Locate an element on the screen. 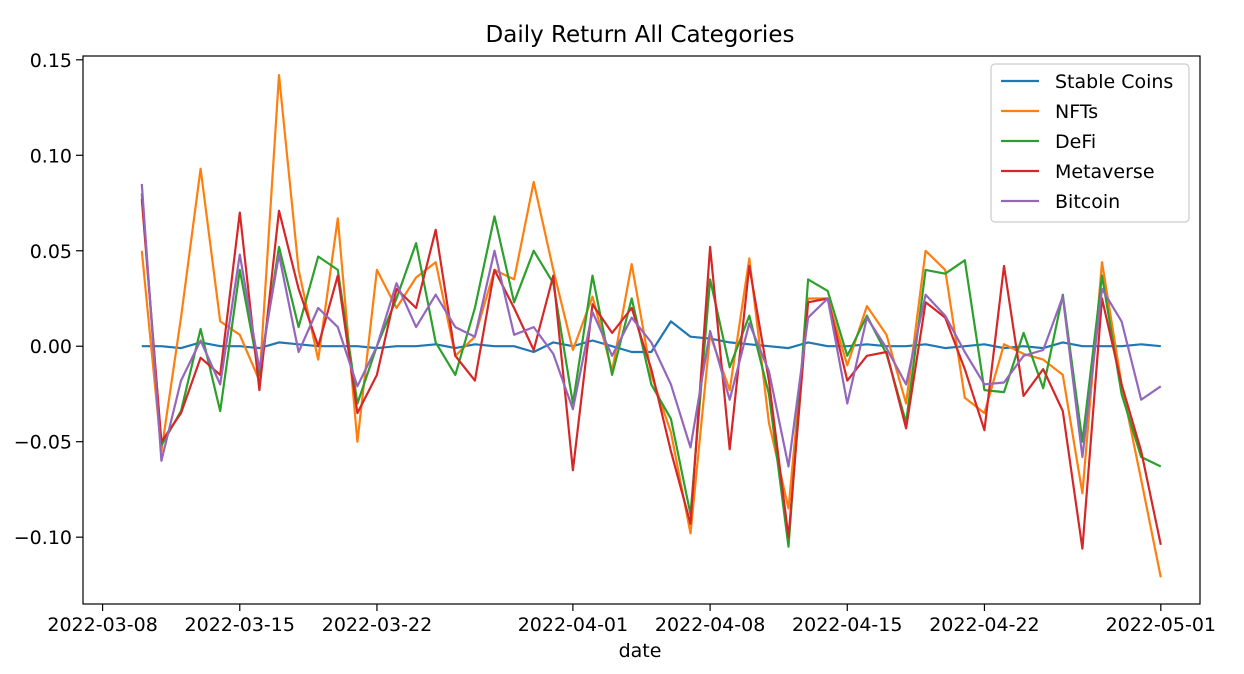 The width and height of the screenshot is (1244, 674). y-tick-label: −0.10 is located at coordinates (43, 538).